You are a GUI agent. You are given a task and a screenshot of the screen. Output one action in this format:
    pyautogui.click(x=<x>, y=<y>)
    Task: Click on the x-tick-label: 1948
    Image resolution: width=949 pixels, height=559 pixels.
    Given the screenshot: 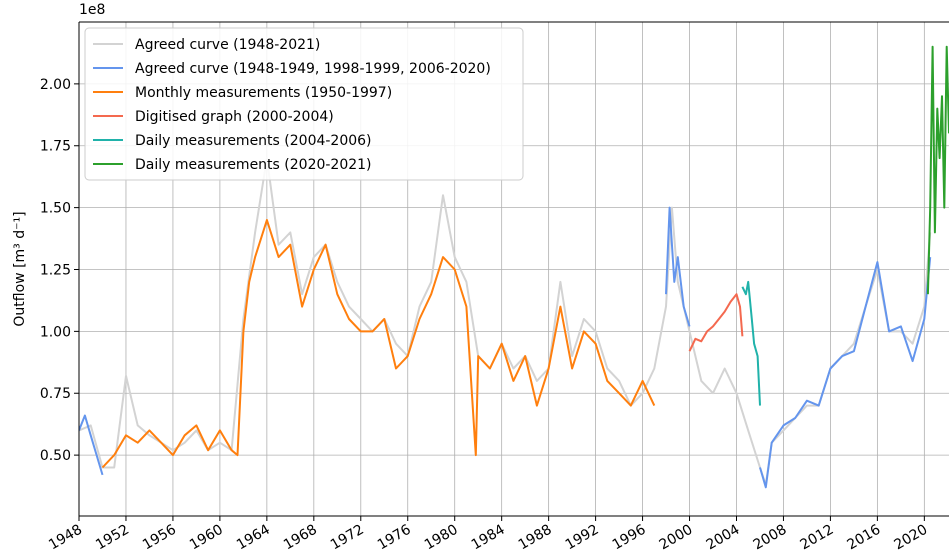 What is the action you would take?
    pyautogui.click(x=65, y=538)
    